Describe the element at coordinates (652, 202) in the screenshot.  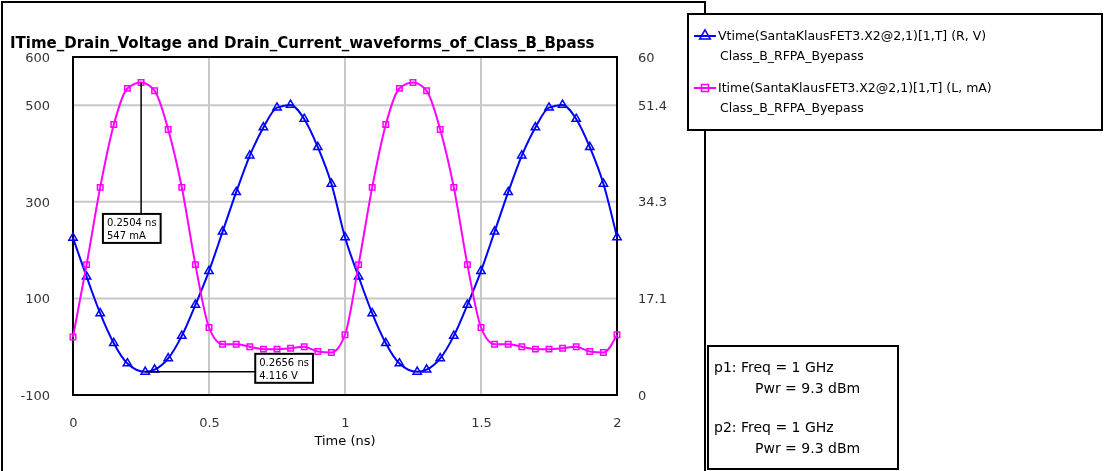
I see `y2-tick-label: 34.3` at that location.